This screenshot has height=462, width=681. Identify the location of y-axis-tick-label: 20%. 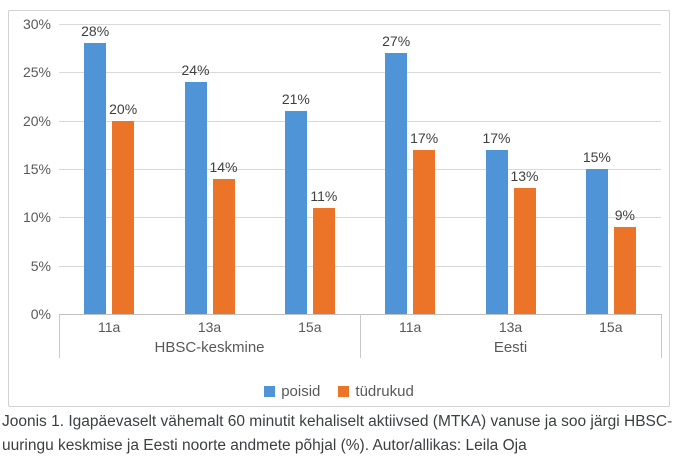
(36, 120).